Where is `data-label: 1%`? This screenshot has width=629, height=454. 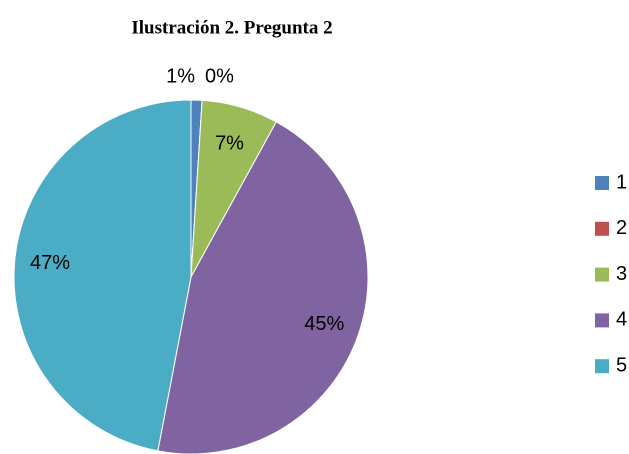 data-label: 1% is located at coordinates (180, 76).